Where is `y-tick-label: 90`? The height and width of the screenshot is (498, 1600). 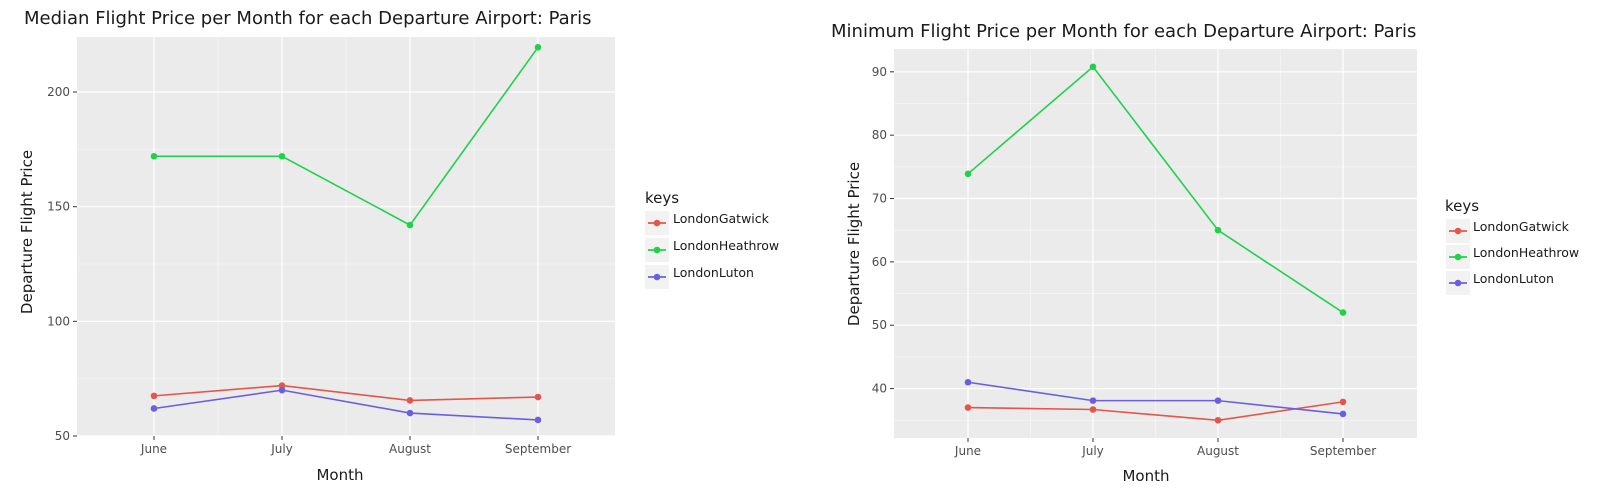
y-tick-label: 90 is located at coordinates (879, 72).